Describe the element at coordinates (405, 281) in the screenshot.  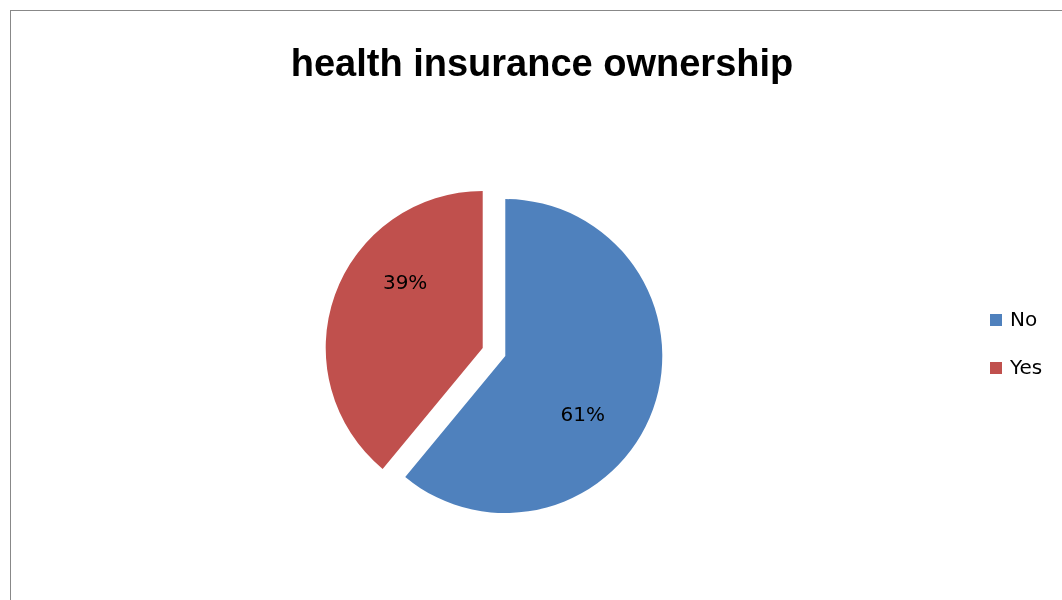
I see `data-label: 39%` at that location.